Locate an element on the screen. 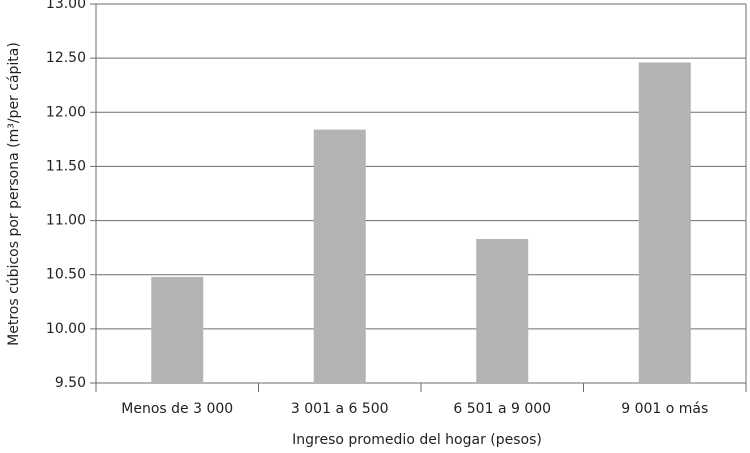 This screenshot has height=453, width=750. y-tick-label: 10.50 is located at coordinates (66, 275).